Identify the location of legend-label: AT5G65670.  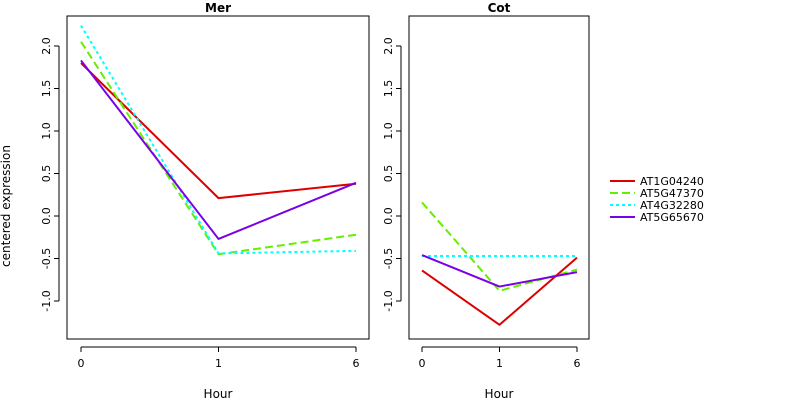
(672, 217).